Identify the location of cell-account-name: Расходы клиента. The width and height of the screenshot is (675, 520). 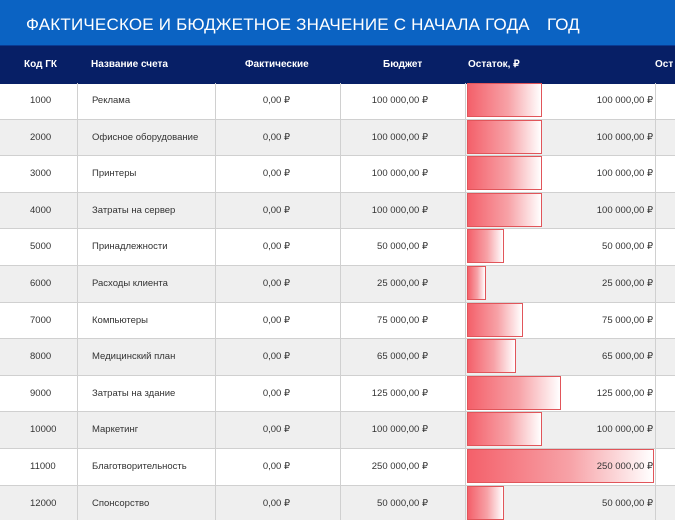
(130, 283).